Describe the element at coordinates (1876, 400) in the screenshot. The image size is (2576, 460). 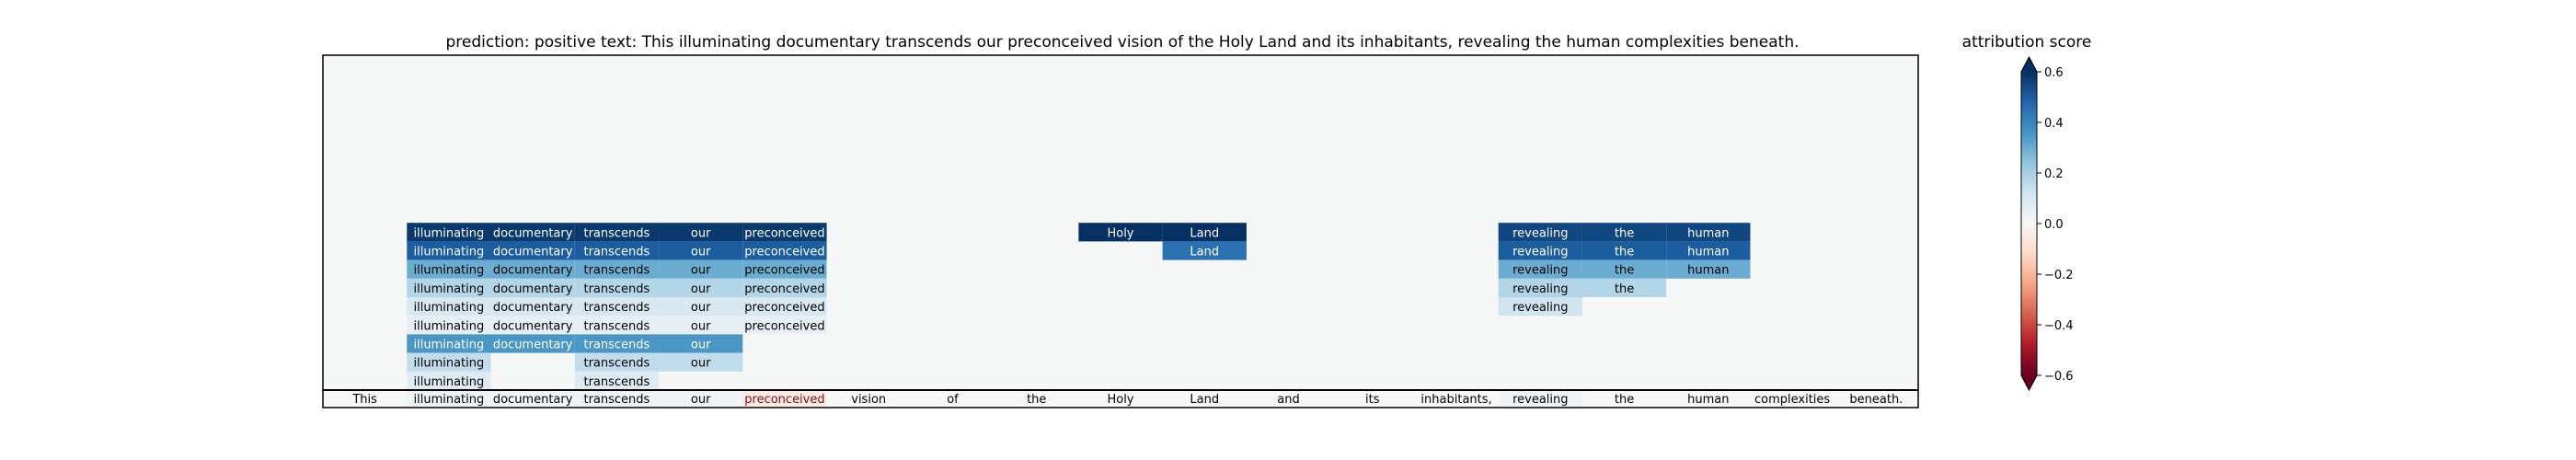
I see `base-token-label: beneath.` at that location.